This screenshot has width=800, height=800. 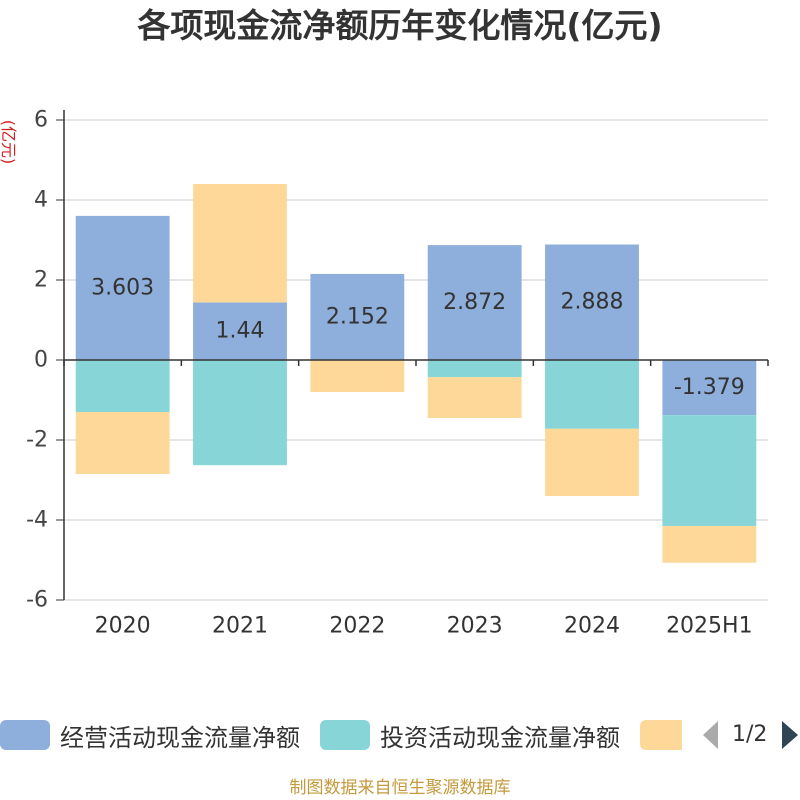 I want to click on data-label-2020: 3.603, so click(x=122, y=287).